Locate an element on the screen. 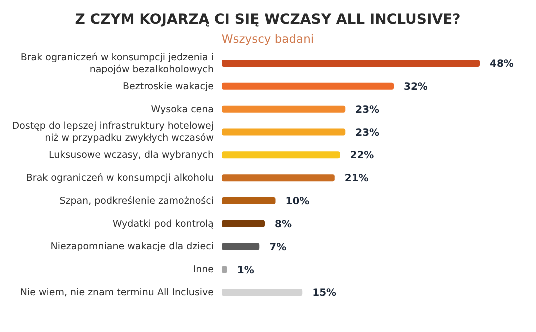 The height and width of the screenshot is (332, 536). data-label: 1% is located at coordinates (245, 270).